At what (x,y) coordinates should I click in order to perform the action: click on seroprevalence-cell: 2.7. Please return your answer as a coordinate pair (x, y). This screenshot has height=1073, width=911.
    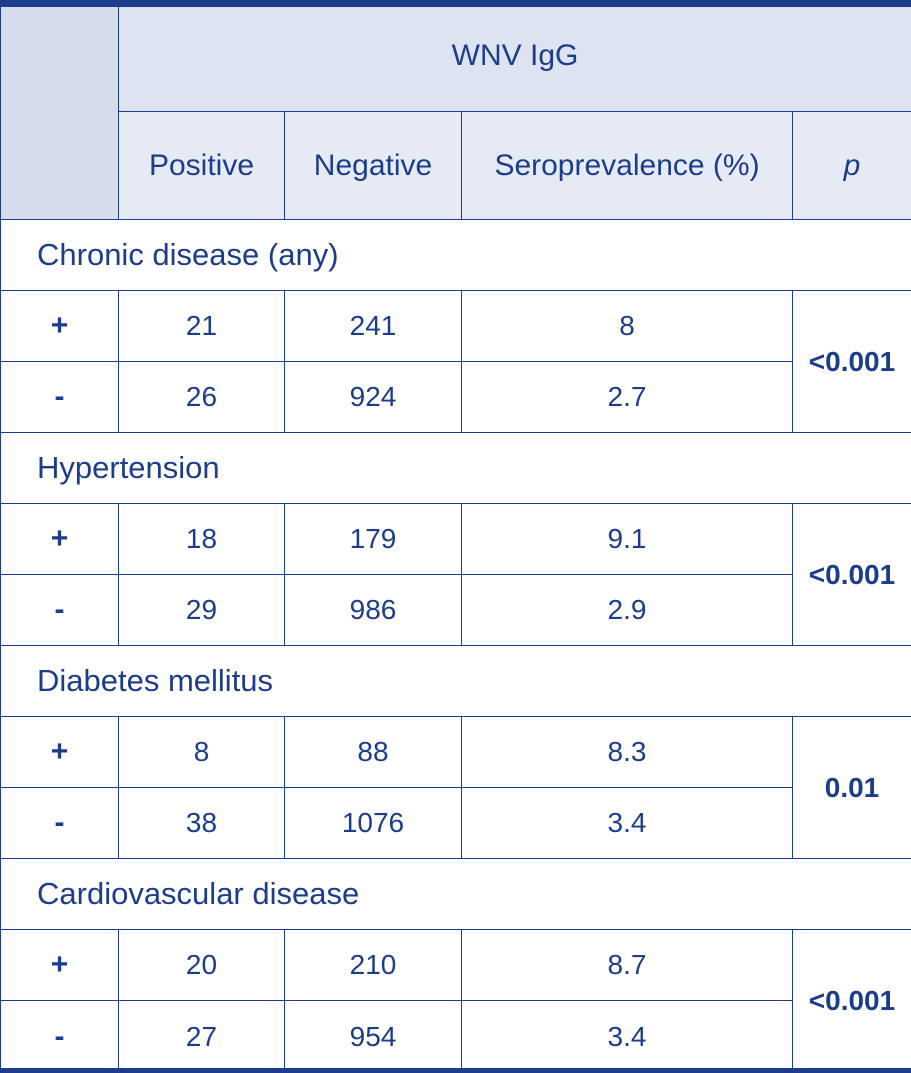
    Looking at the image, I should click on (627, 397).